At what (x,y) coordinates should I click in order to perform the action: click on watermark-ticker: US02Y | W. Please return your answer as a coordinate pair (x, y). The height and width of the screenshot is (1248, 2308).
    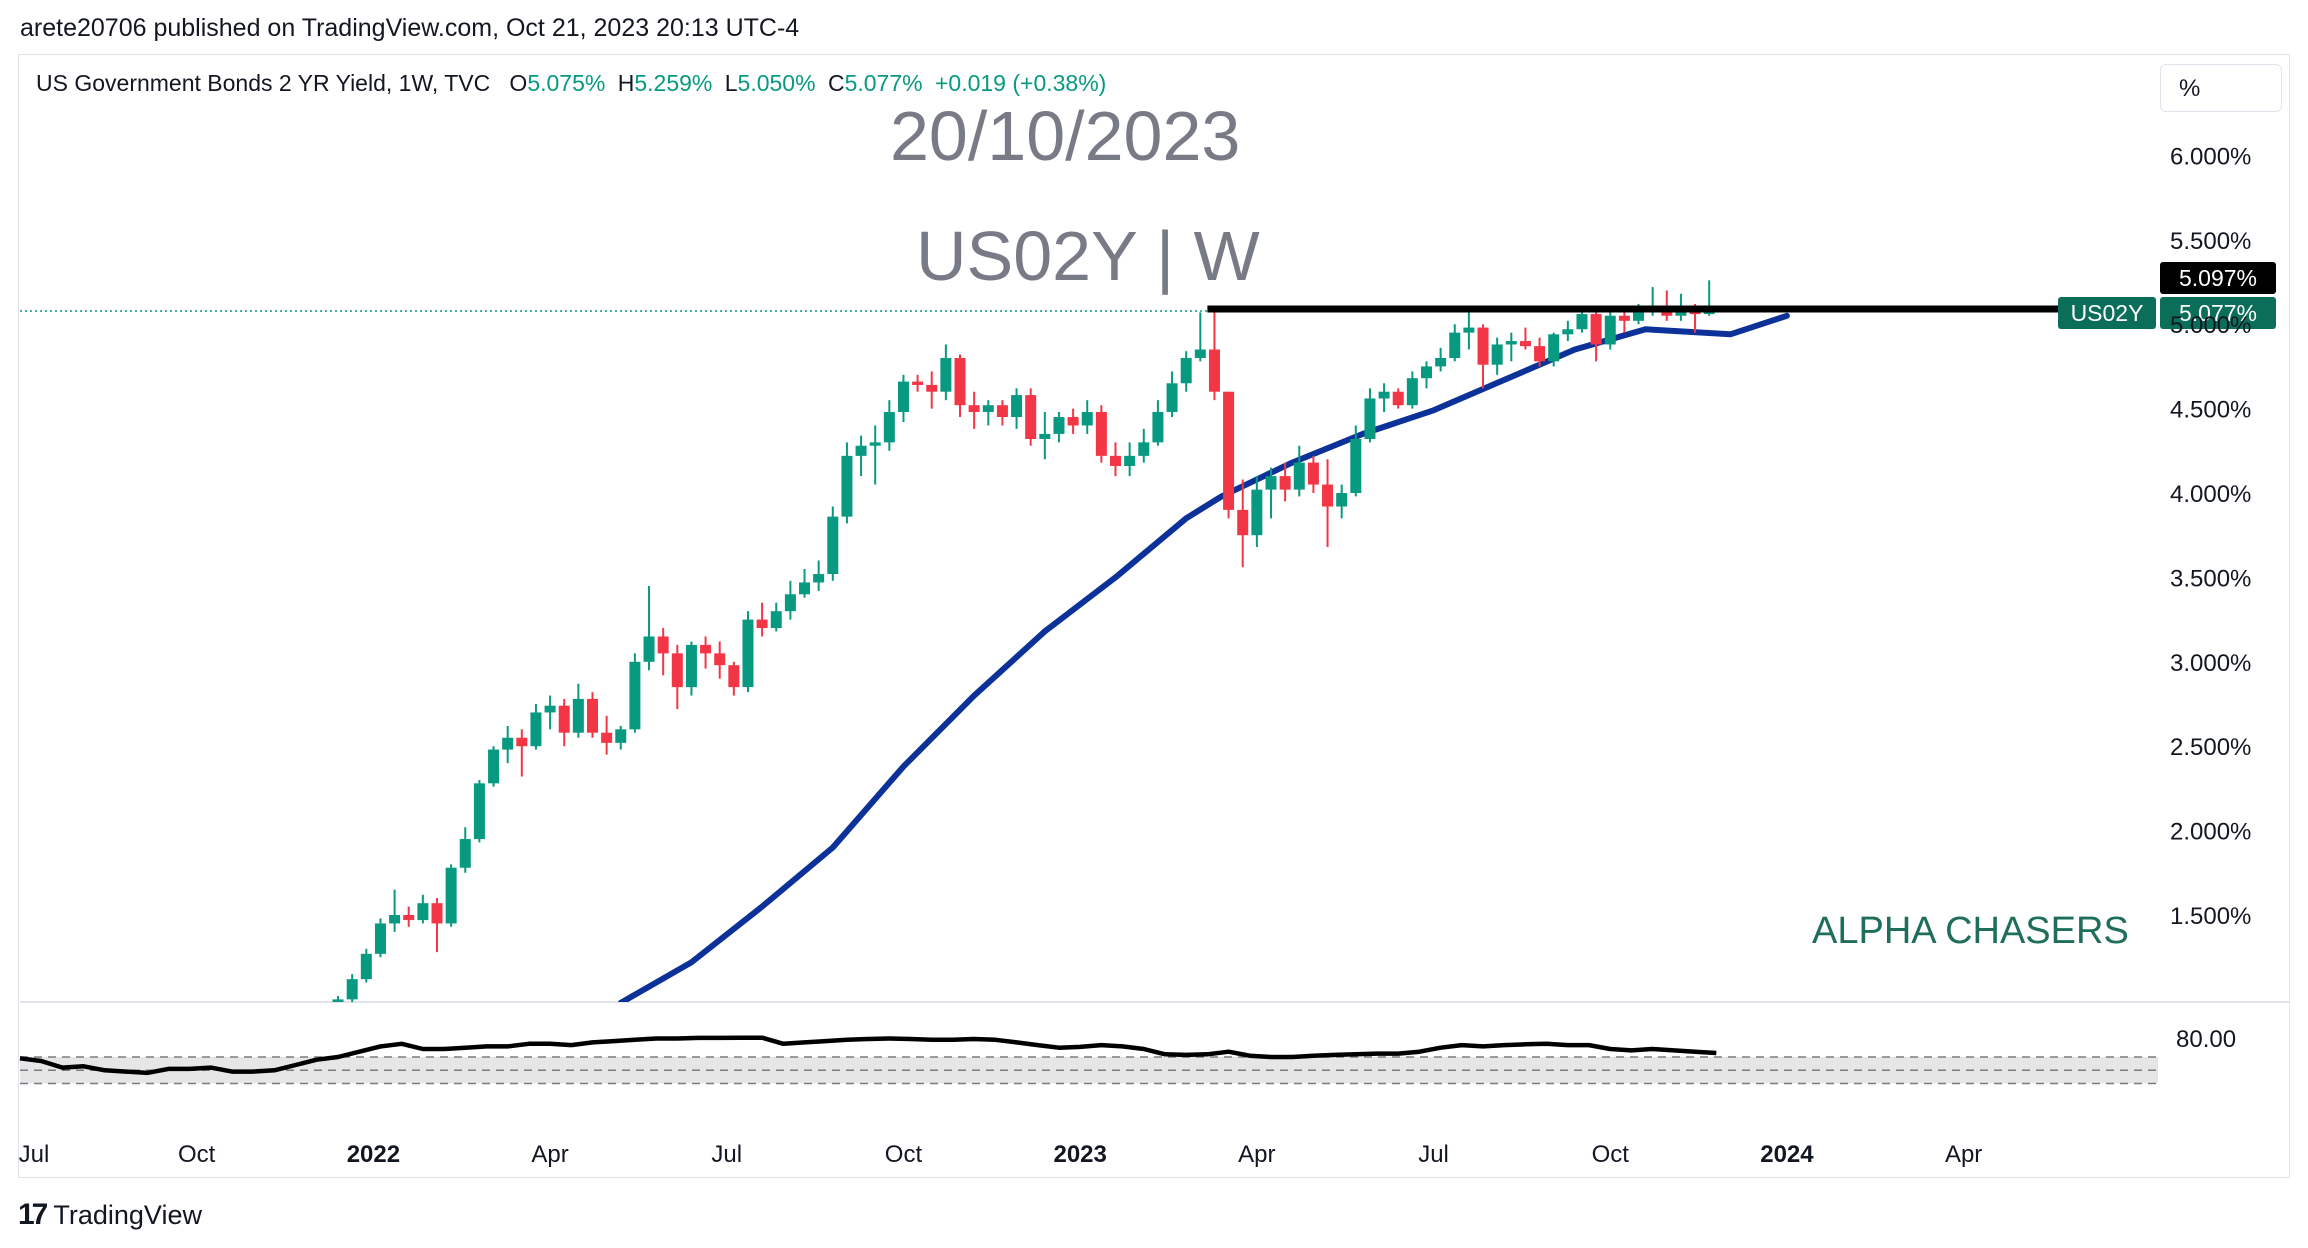
    Looking at the image, I should click on (1088, 256).